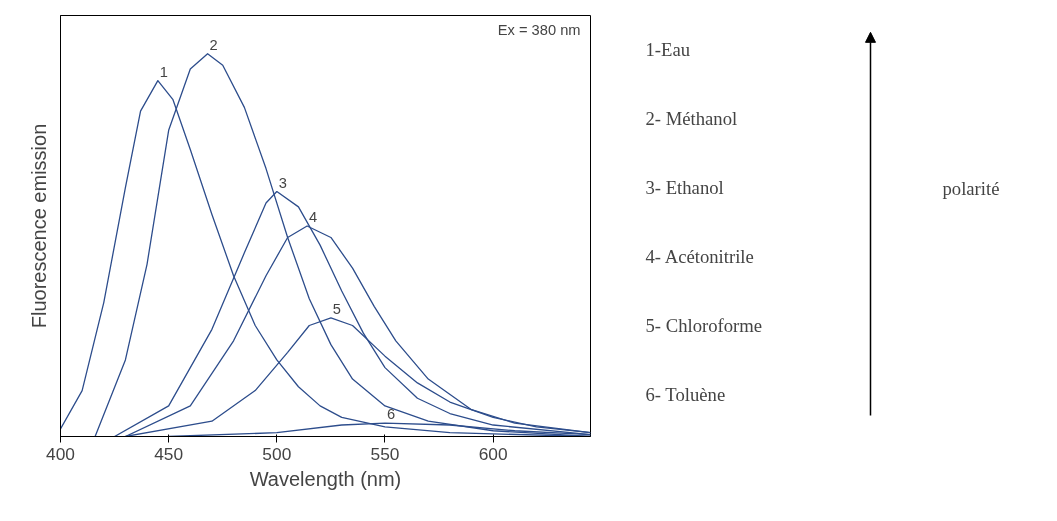 The height and width of the screenshot is (521, 1057). Describe the element at coordinates (539, 29) in the screenshot. I see `text: Ex = 380 nm` at that location.